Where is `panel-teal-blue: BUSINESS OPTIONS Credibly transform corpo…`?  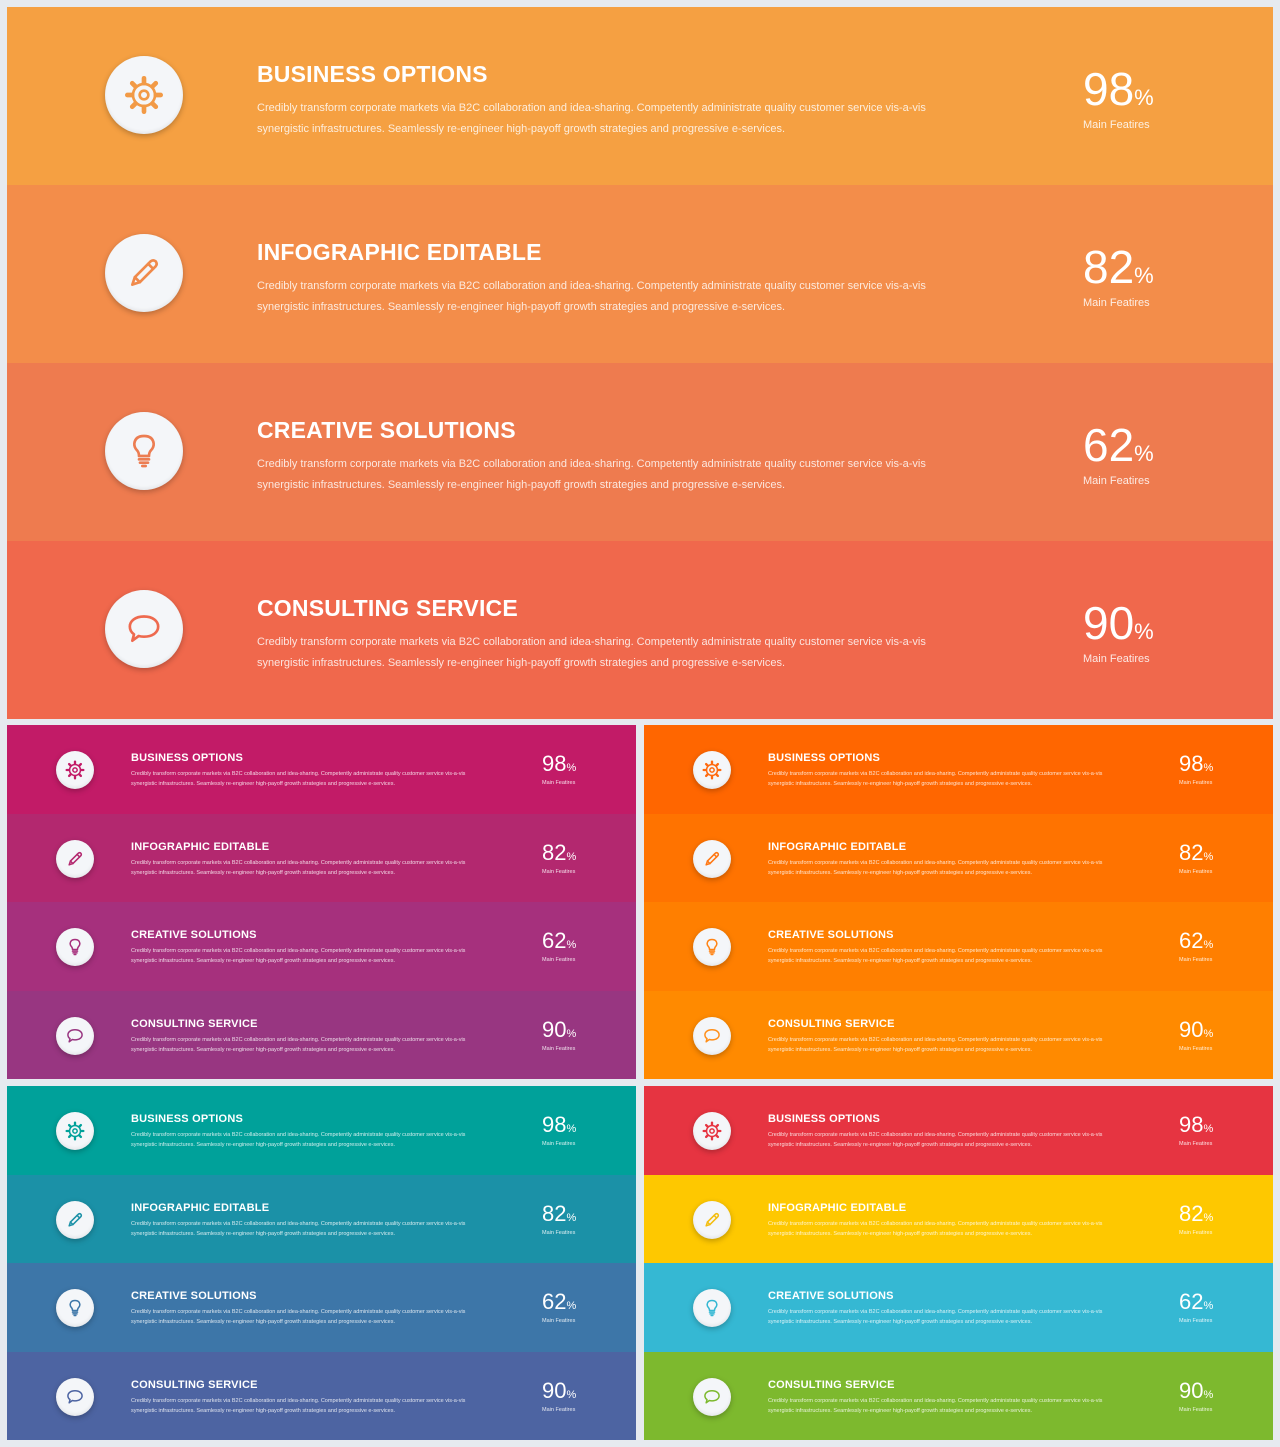
panel-teal-blue: BUSINESS OPTIONS Credibly transform corpo… is located at coordinates (321, 1263).